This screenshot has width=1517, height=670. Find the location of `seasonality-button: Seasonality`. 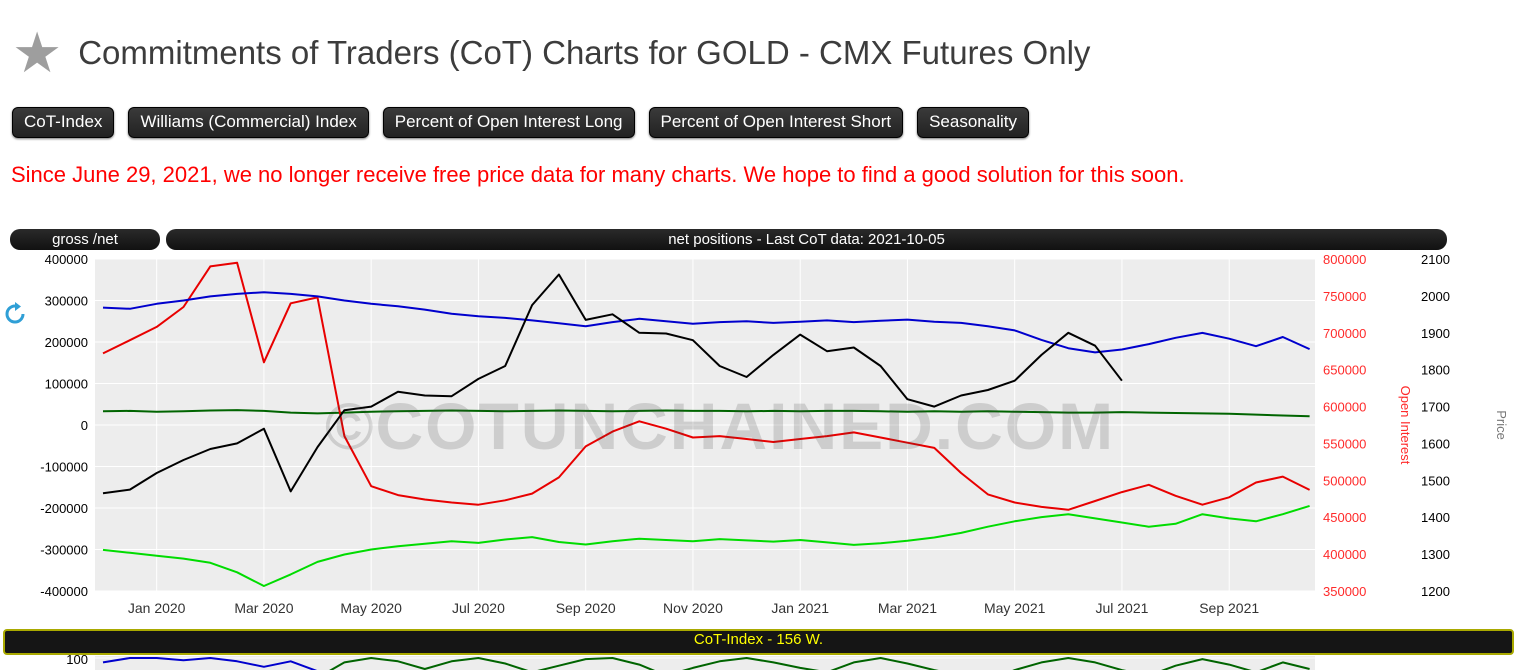

seasonality-button: Seasonality is located at coordinates (973, 122).